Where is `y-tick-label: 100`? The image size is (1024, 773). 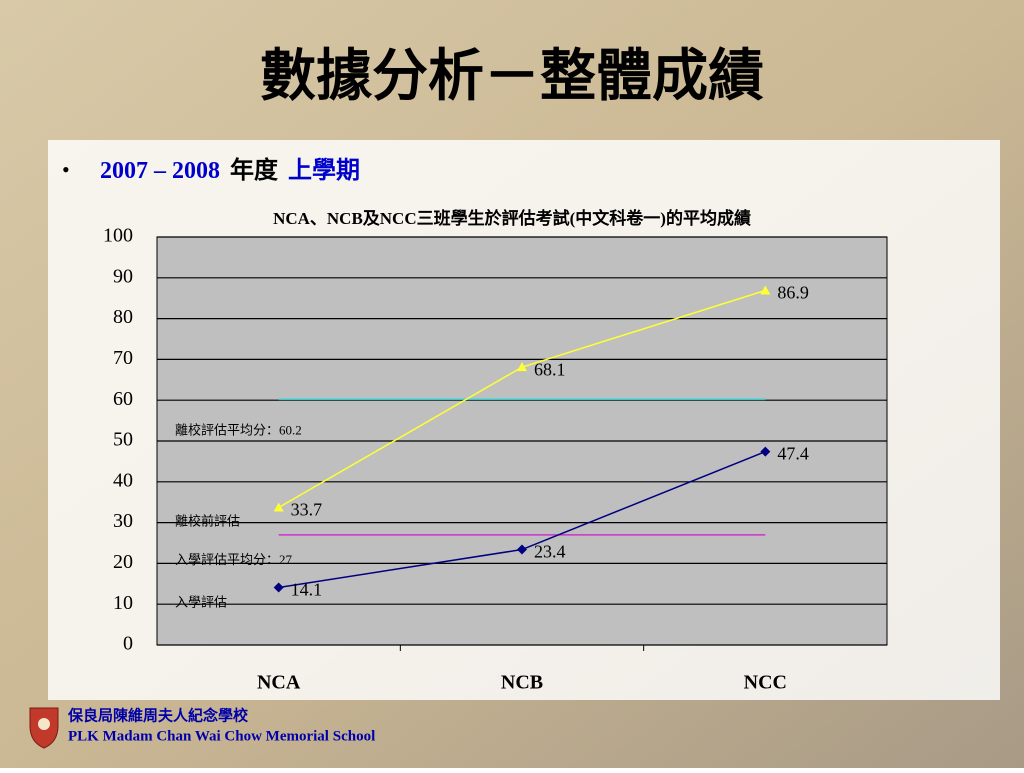 y-tick-label: 100 is located at coordinates (118, 236).